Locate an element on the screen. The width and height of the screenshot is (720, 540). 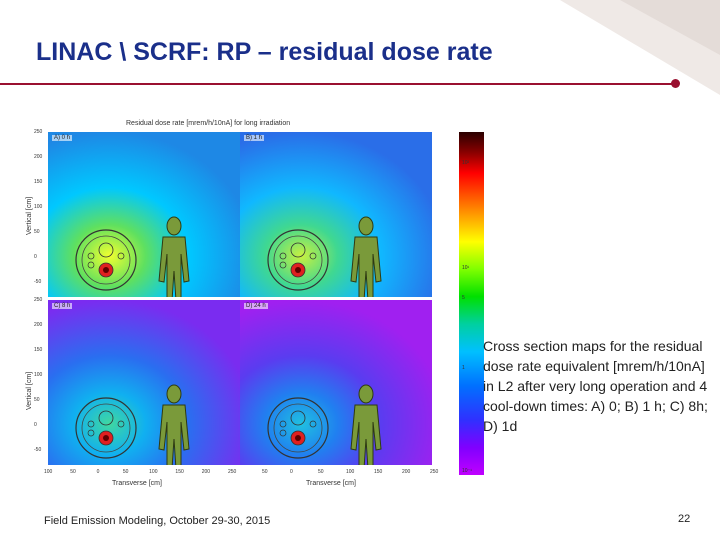
dose-map-panel: A) 0 h is located at coordinates (144, 214).